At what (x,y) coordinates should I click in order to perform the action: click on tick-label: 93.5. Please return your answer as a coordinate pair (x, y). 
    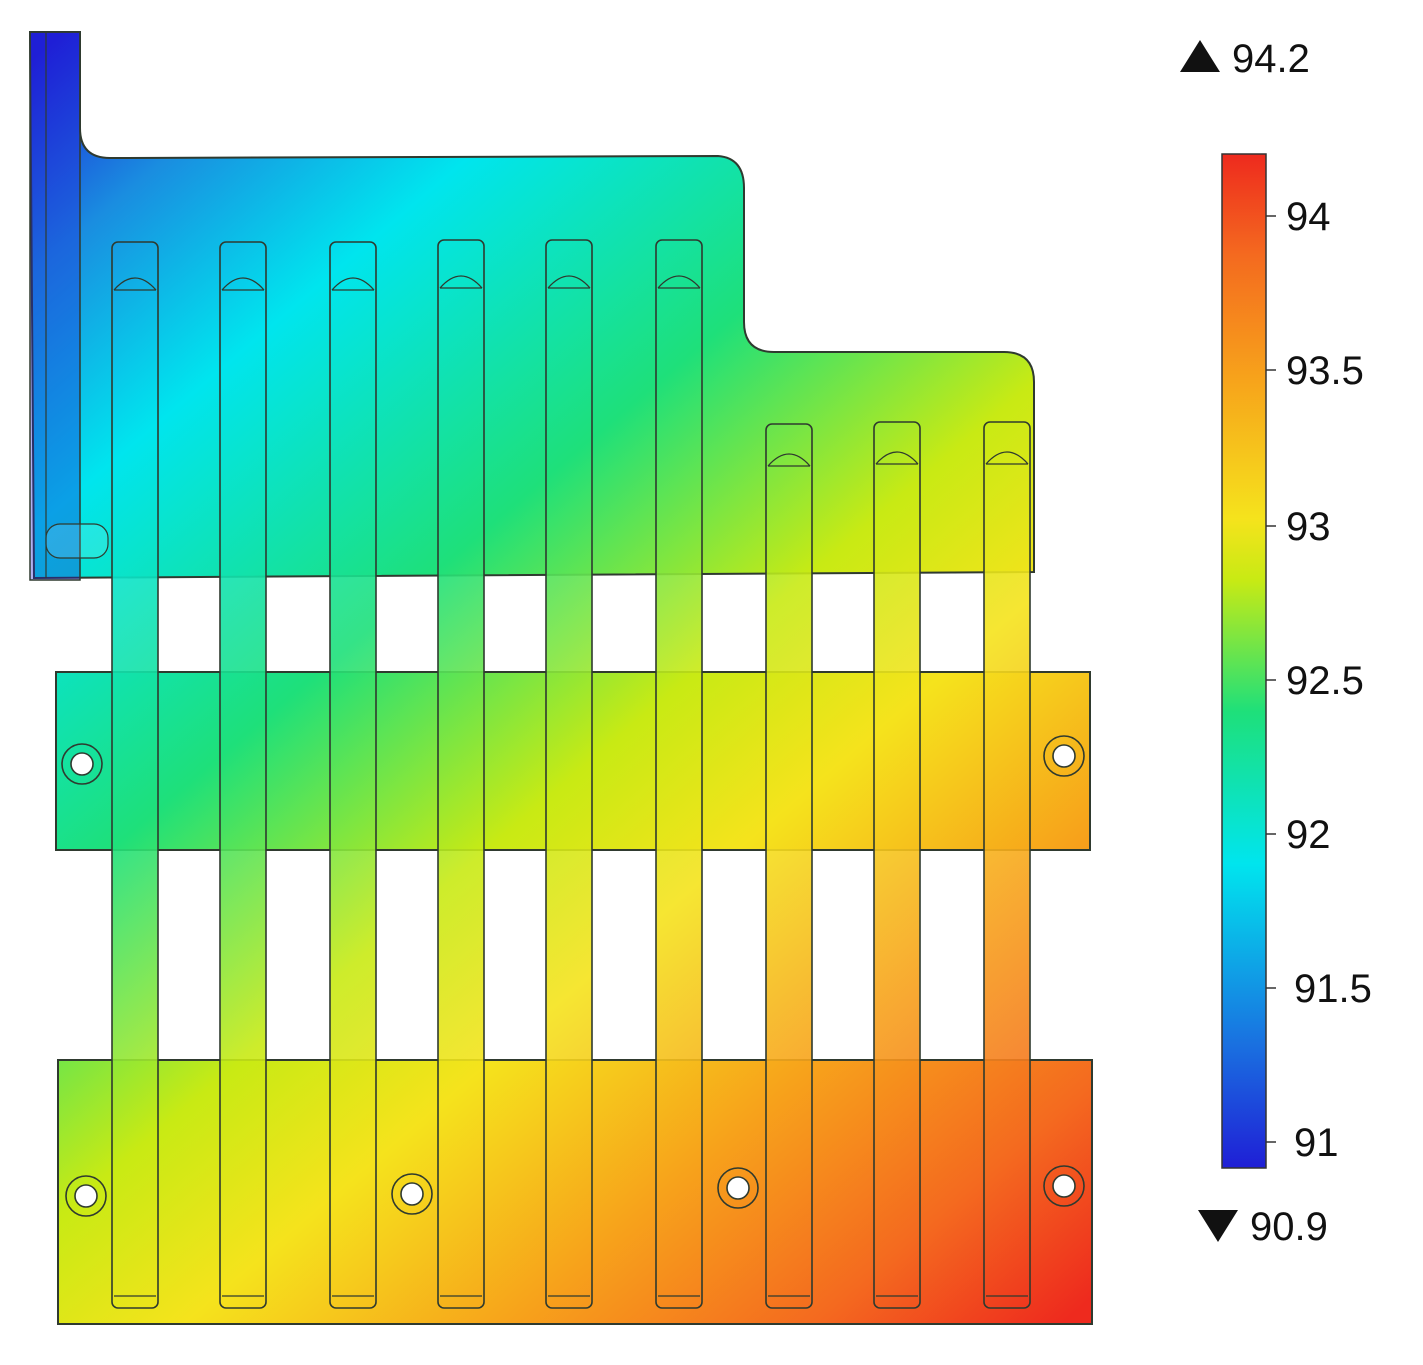
    Looking at the image, I should click on (1325, 371).